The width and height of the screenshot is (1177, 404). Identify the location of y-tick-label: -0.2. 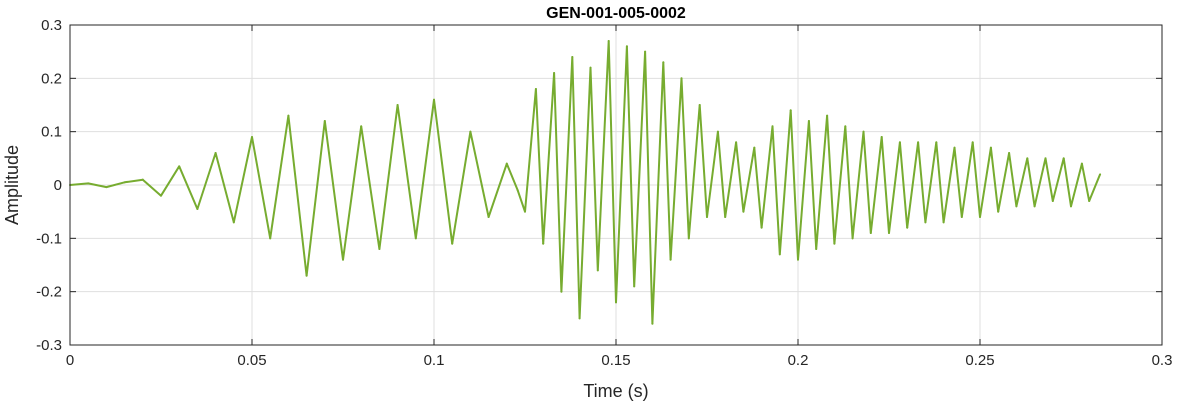
(49, 292).